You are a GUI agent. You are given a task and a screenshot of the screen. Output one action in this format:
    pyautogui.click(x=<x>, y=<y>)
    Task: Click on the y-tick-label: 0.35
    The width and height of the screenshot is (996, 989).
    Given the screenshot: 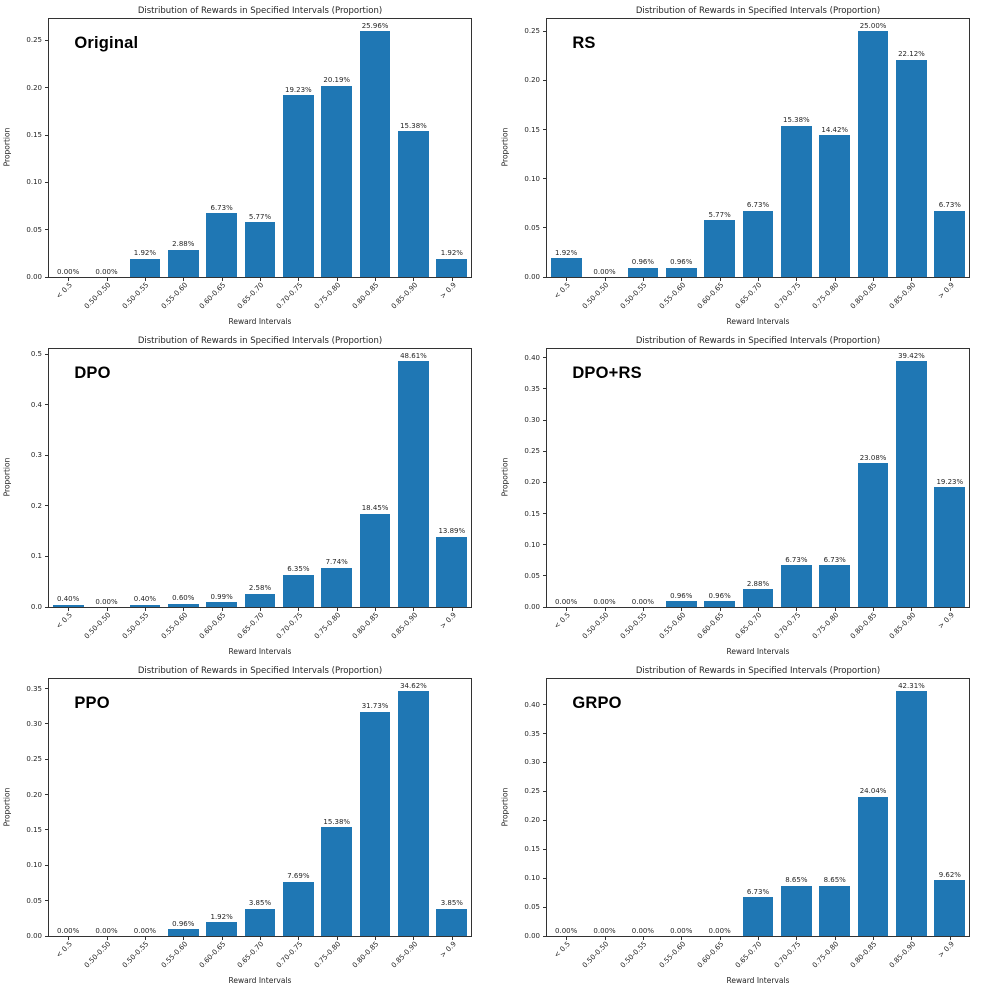 What is the action you would take?
    pyautogui.click(x=532, y=388)
    